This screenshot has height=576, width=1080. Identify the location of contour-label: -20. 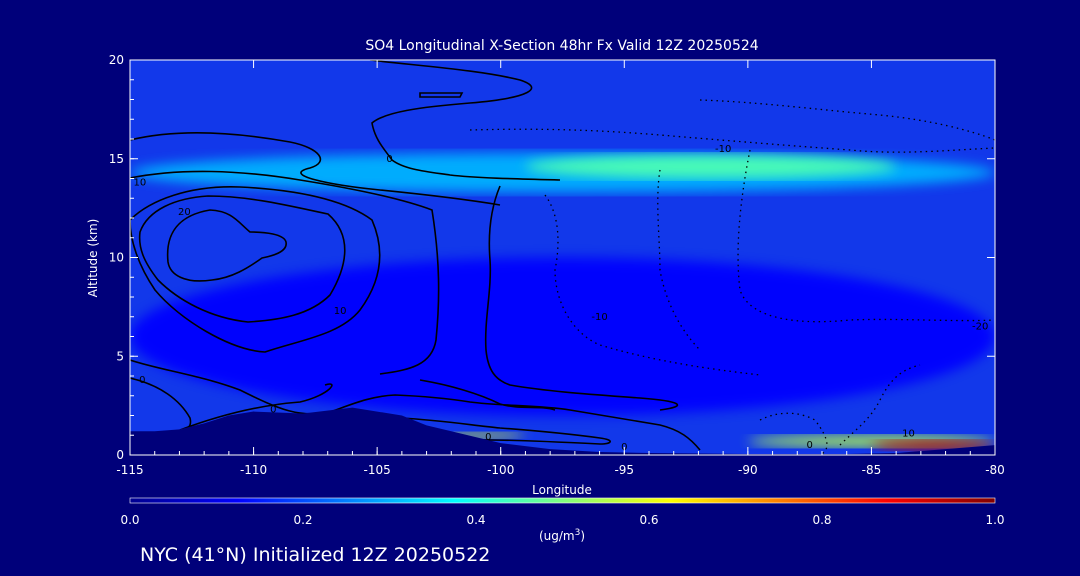
(980, 327).